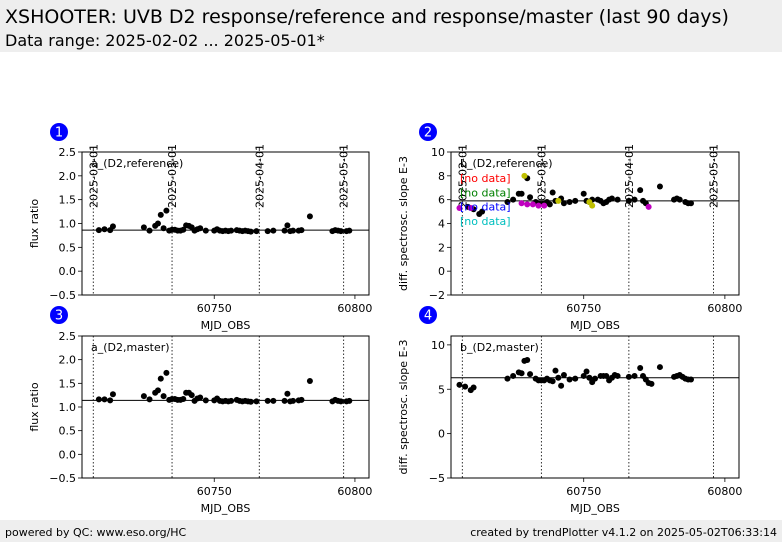  What do you see at coordinates (137, 163) in the screenshot?
I see `panel-label: a_(D2,reference)` at bounding box center [137, 163].